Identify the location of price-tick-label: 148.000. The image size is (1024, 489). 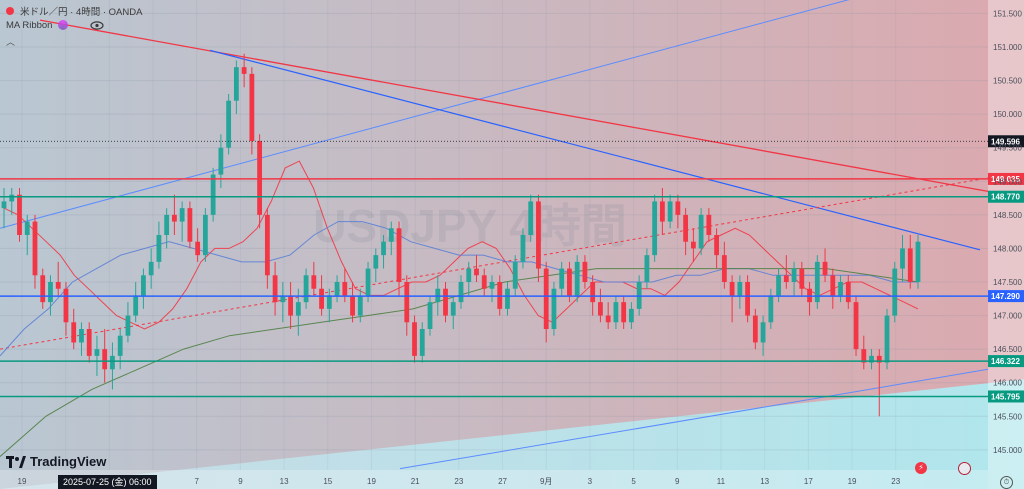
(1007, 248).